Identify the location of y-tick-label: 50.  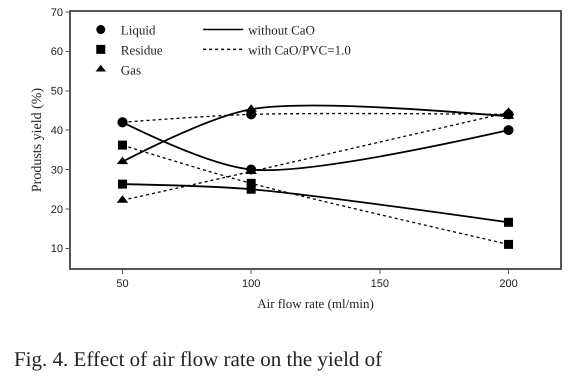
(57, 92).